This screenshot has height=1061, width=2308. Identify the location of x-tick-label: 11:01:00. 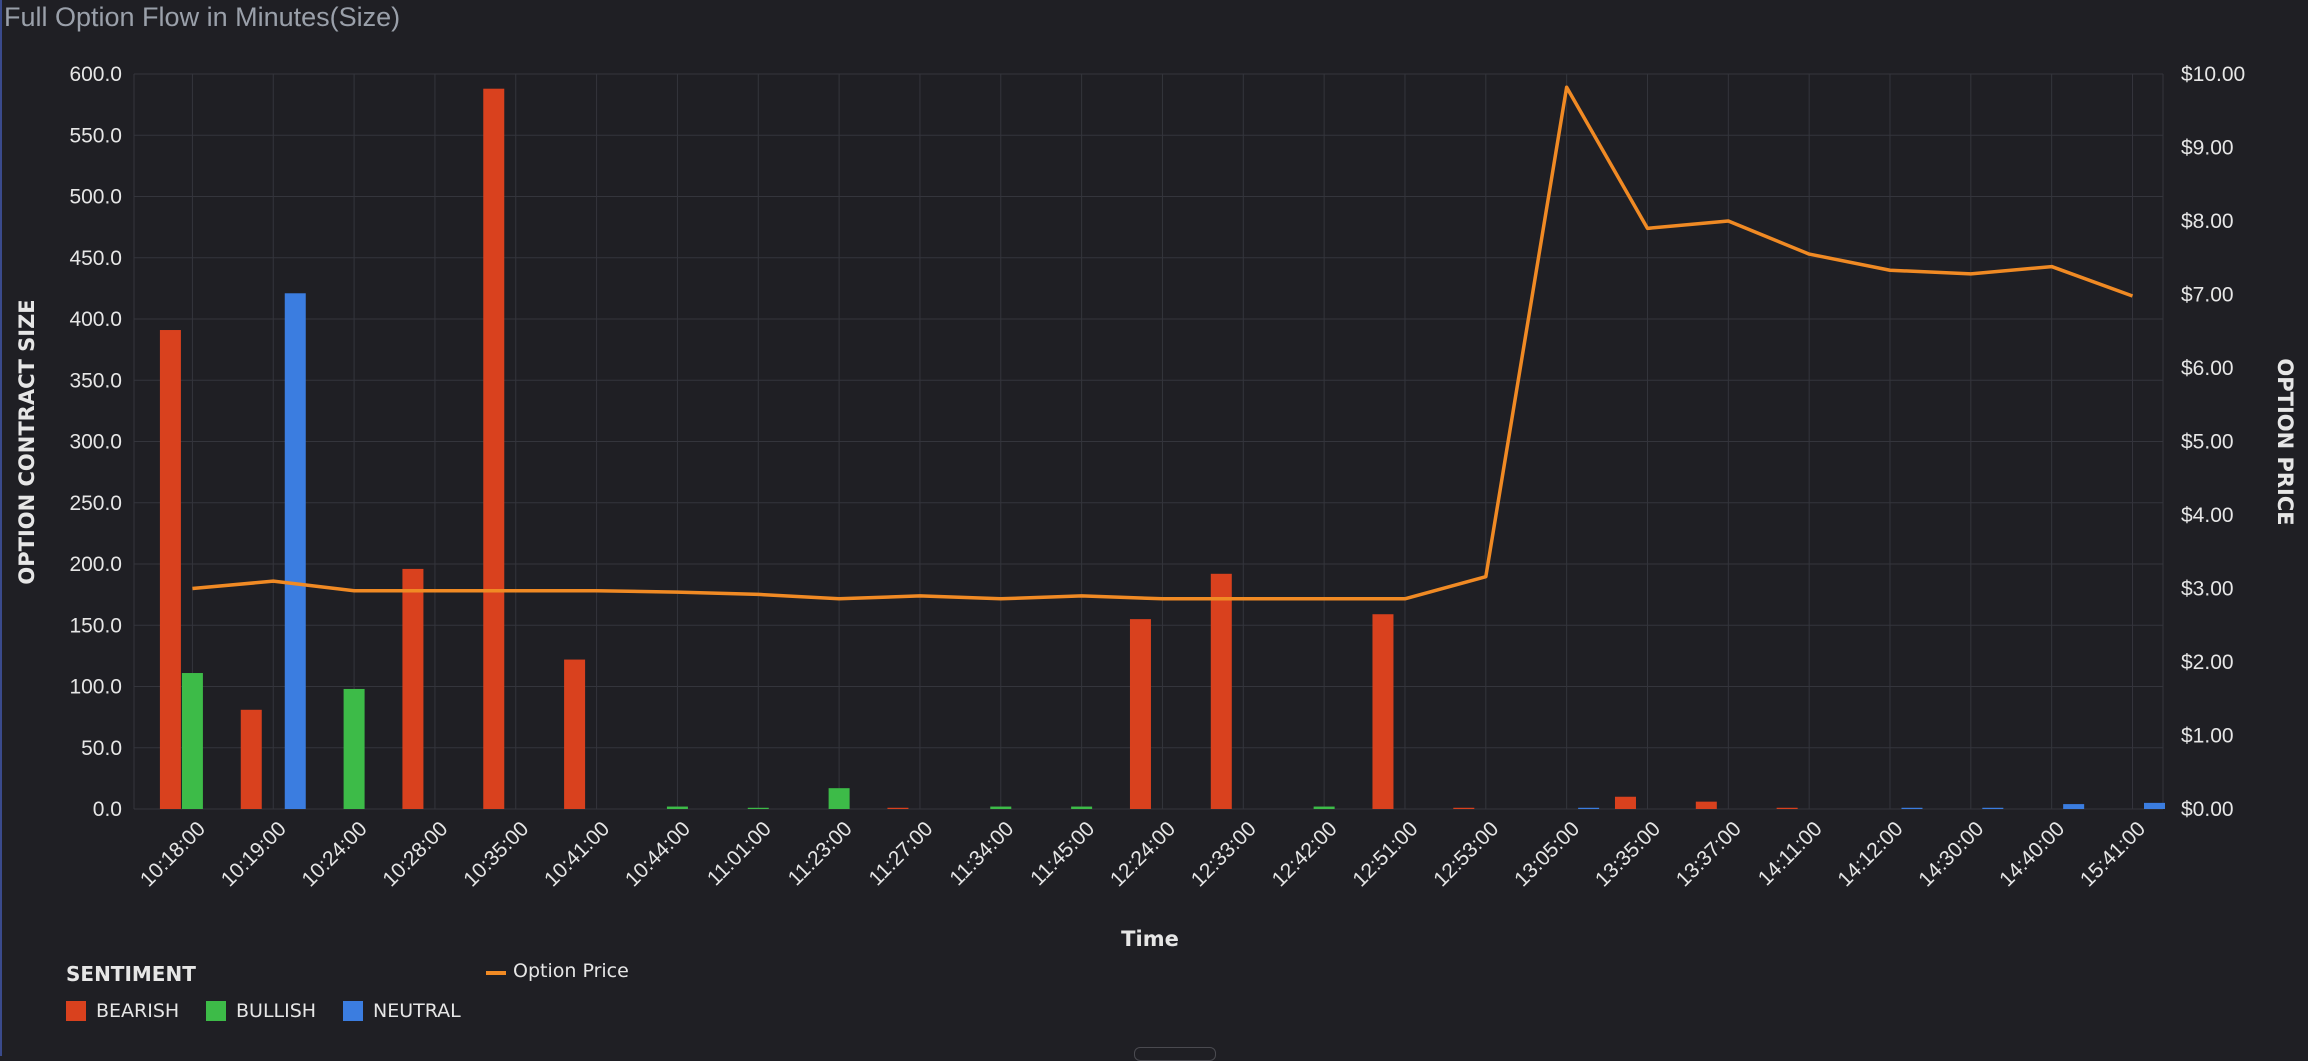
(739, 853).